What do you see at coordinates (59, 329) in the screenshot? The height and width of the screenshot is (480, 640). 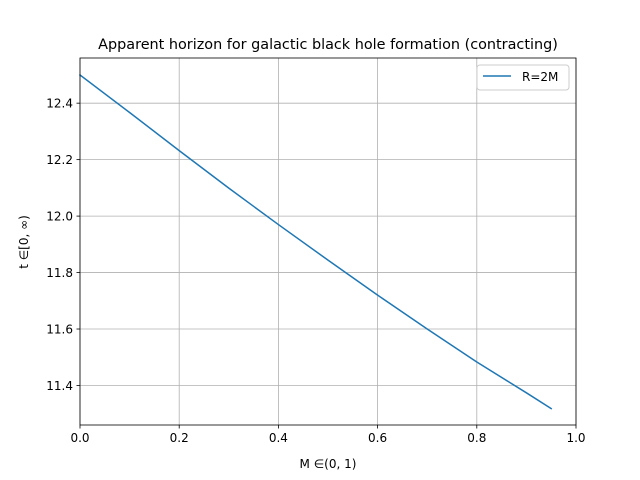 I see `y-tick-label: 11.6` at bounding box center [59, 329].